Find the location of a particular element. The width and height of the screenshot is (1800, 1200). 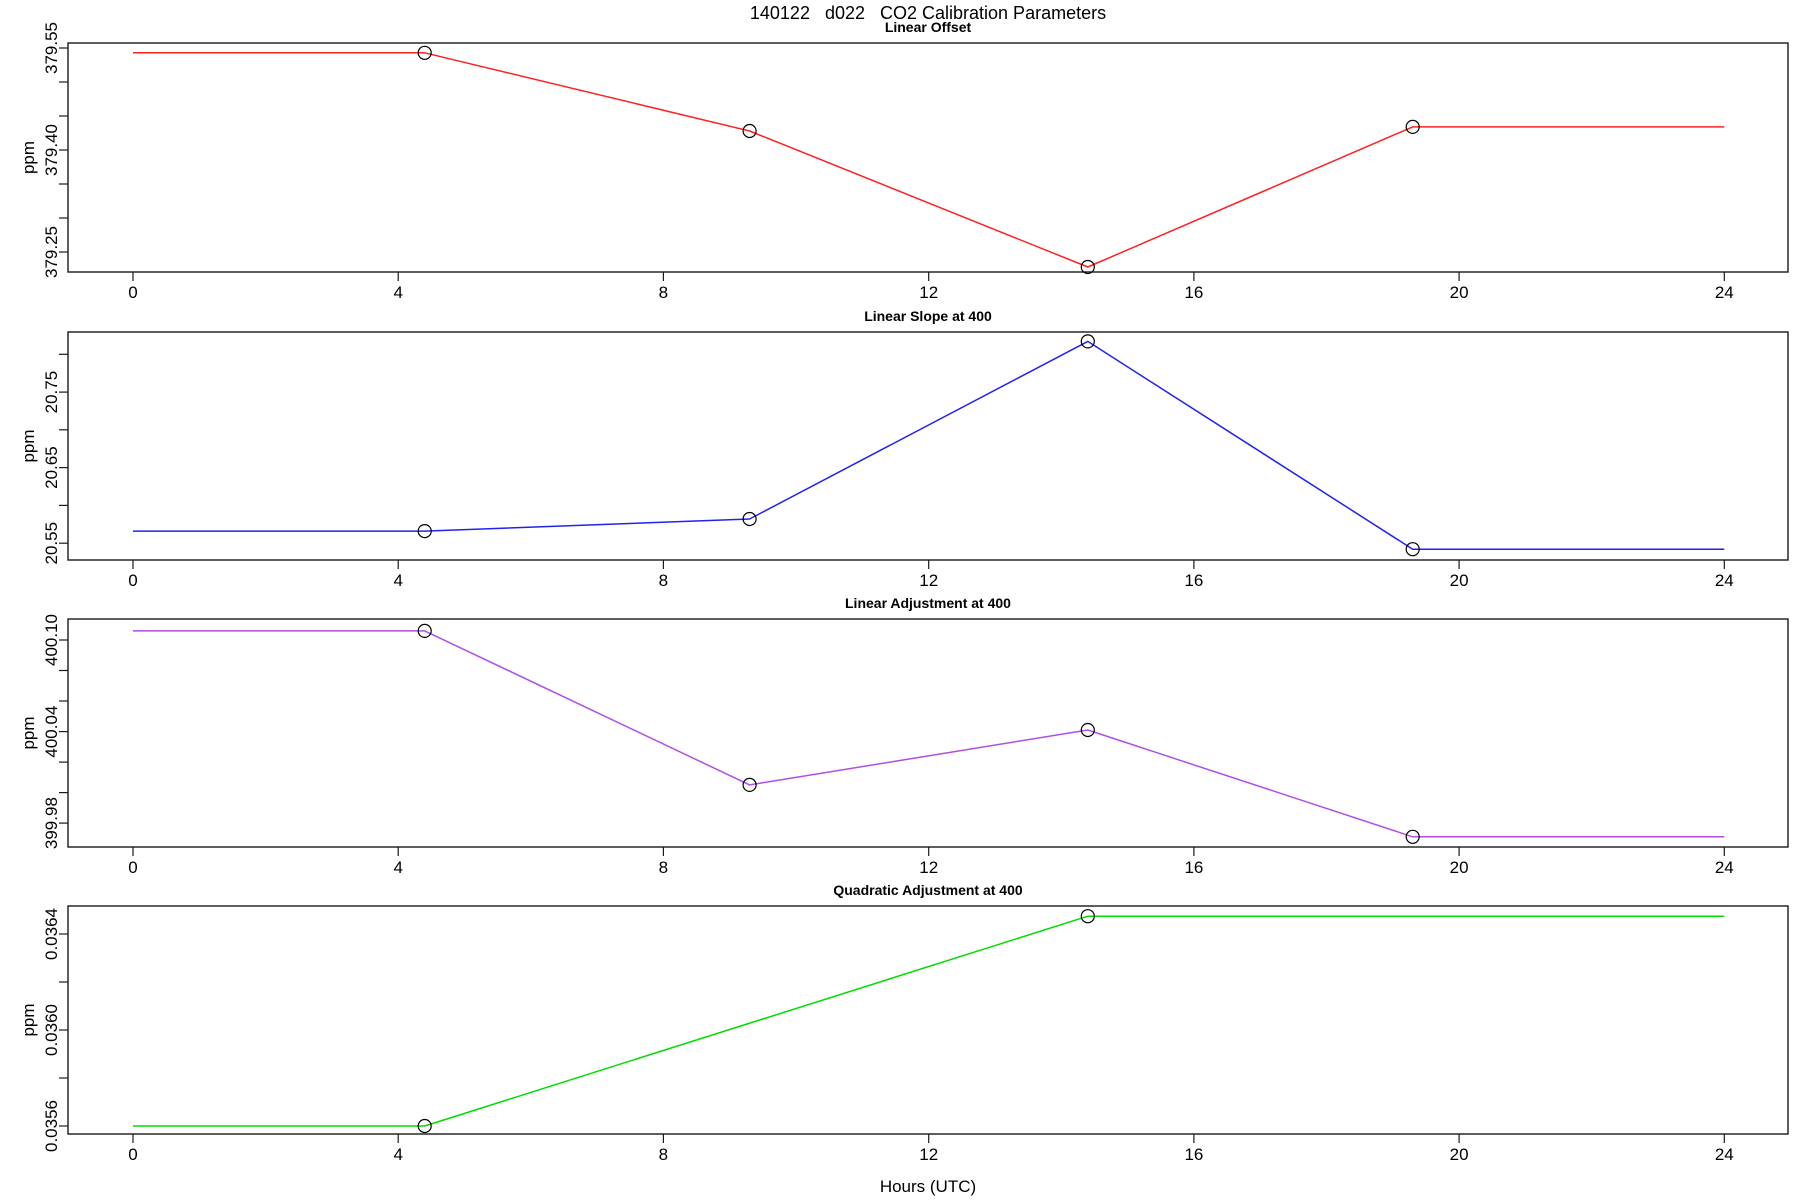

y-tick-label: 379.25 is located at coordinates (51, 252).